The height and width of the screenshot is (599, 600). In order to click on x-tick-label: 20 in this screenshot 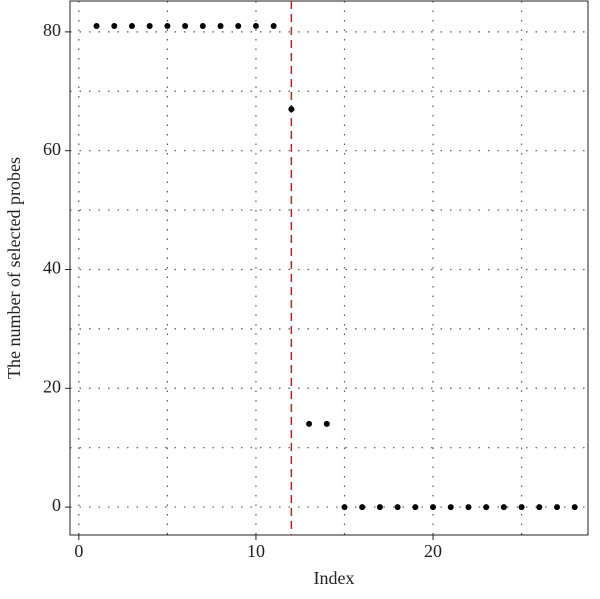, I will do `click(433, 551)`.